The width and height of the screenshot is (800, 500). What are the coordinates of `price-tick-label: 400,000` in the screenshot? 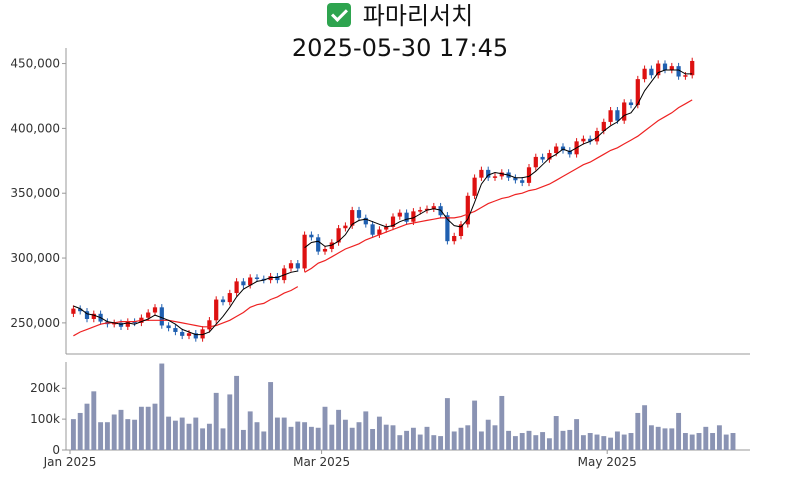 It's located at (35, 128).